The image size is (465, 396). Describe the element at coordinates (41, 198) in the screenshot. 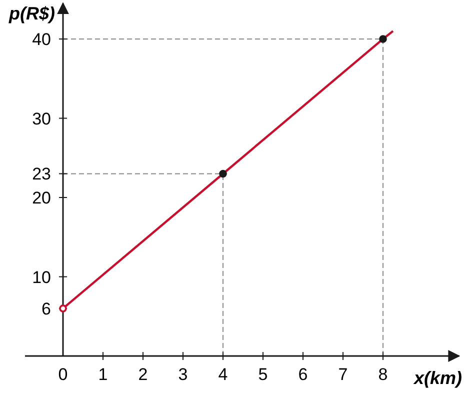

I see `y-tick-label: 20` at that location.